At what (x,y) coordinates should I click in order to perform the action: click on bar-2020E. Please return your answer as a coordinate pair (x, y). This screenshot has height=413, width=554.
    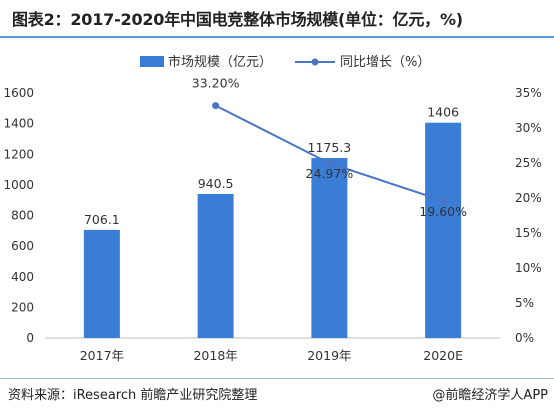
    Looking at the image, I should click on (443, 230).